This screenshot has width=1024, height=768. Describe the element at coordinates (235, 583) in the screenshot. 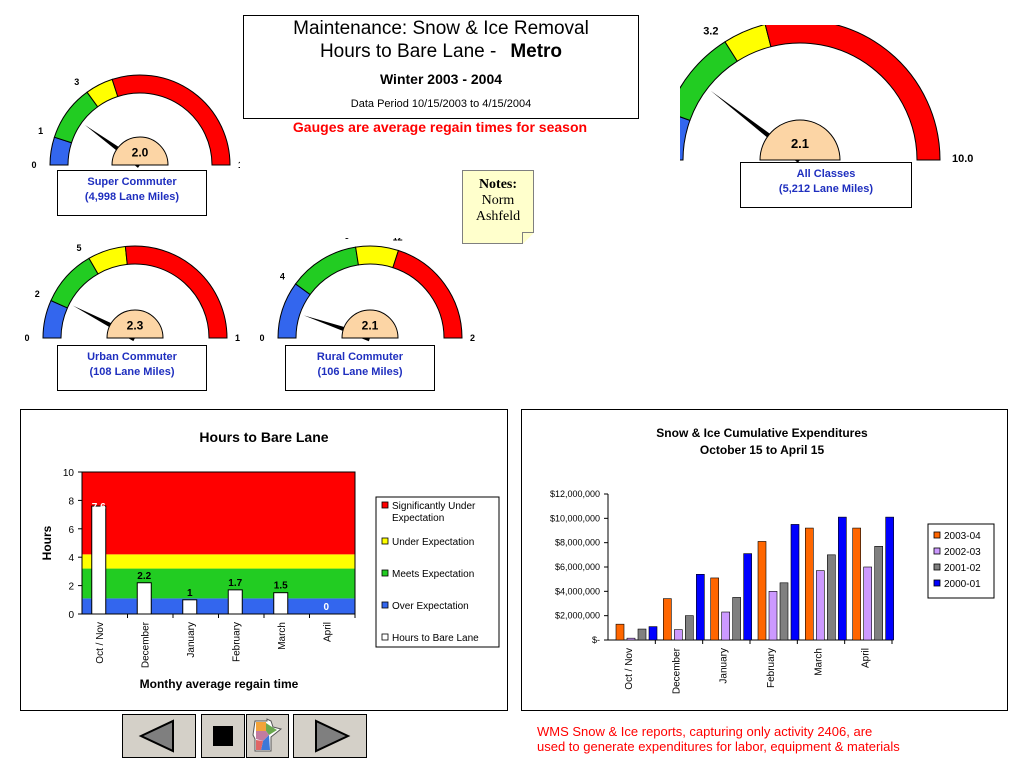

I see `bar-data-label: 1.7` at that location.